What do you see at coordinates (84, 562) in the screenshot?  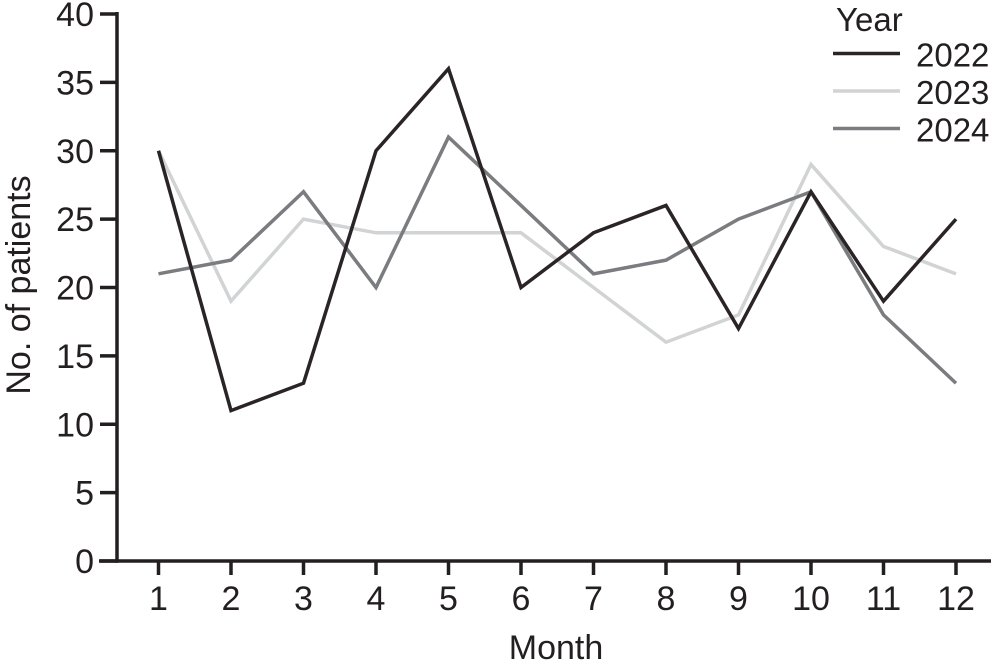 I see `y-tick-label-0: 0` at bounding box center [84, 562].